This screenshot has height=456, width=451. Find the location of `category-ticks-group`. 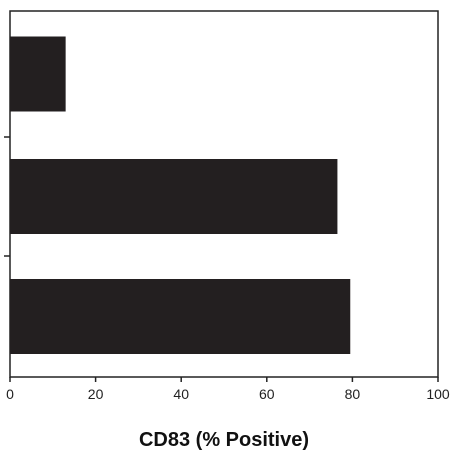

category-ticks-group is located at coordinates (7, 196).